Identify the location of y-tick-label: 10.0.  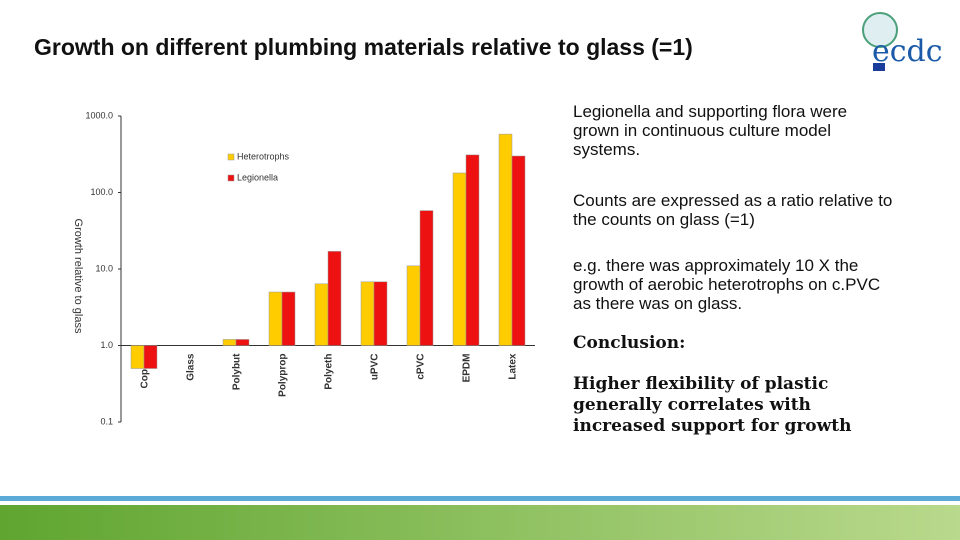
(104, 268).